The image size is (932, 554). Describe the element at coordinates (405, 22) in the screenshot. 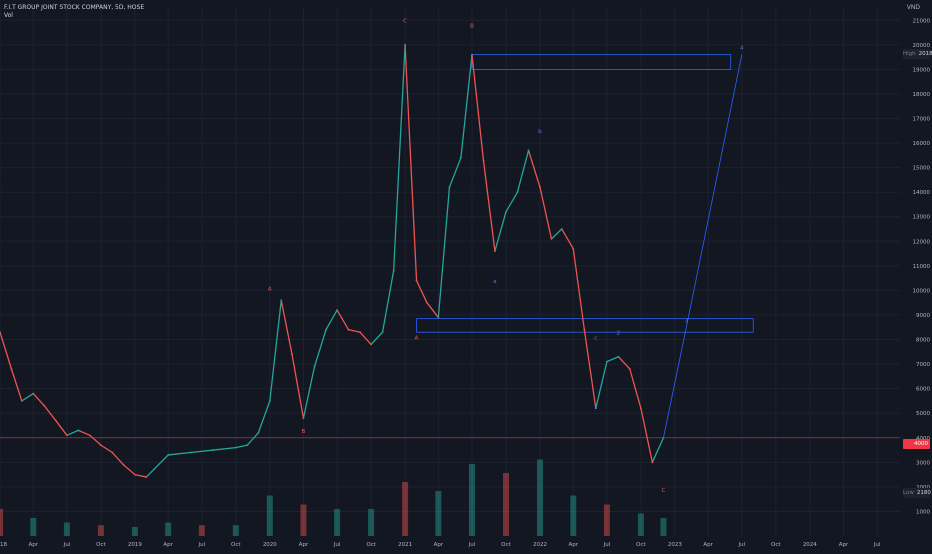

I see `wave-label: C` at that location.